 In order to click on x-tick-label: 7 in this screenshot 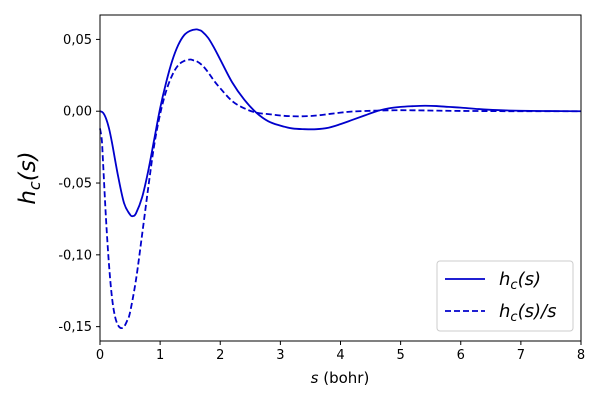, I will do `click(521, 355)`.